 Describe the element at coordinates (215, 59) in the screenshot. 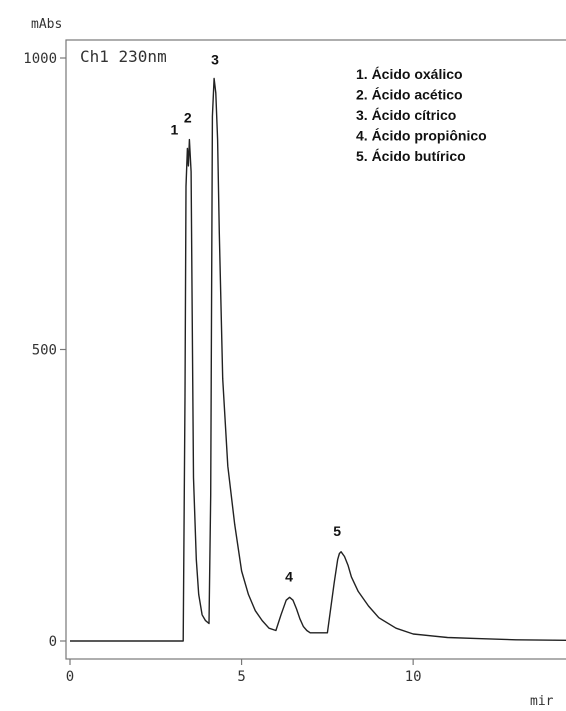

I see `peak-label: 3` at that location.